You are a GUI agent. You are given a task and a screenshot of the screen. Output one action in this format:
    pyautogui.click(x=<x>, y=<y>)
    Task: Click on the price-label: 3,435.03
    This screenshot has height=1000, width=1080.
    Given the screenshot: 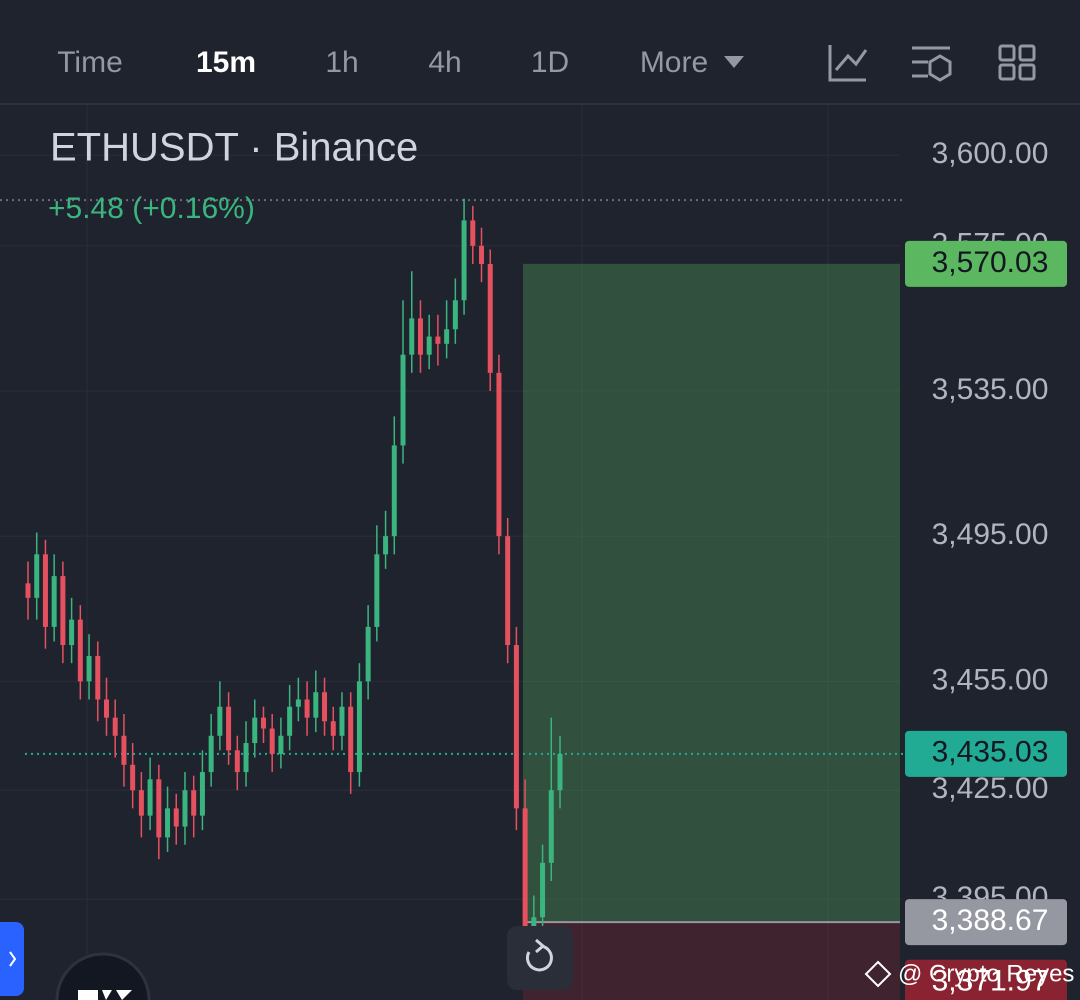 What is the action you would take?
    pyautogui.click(x=990, y=752)
    